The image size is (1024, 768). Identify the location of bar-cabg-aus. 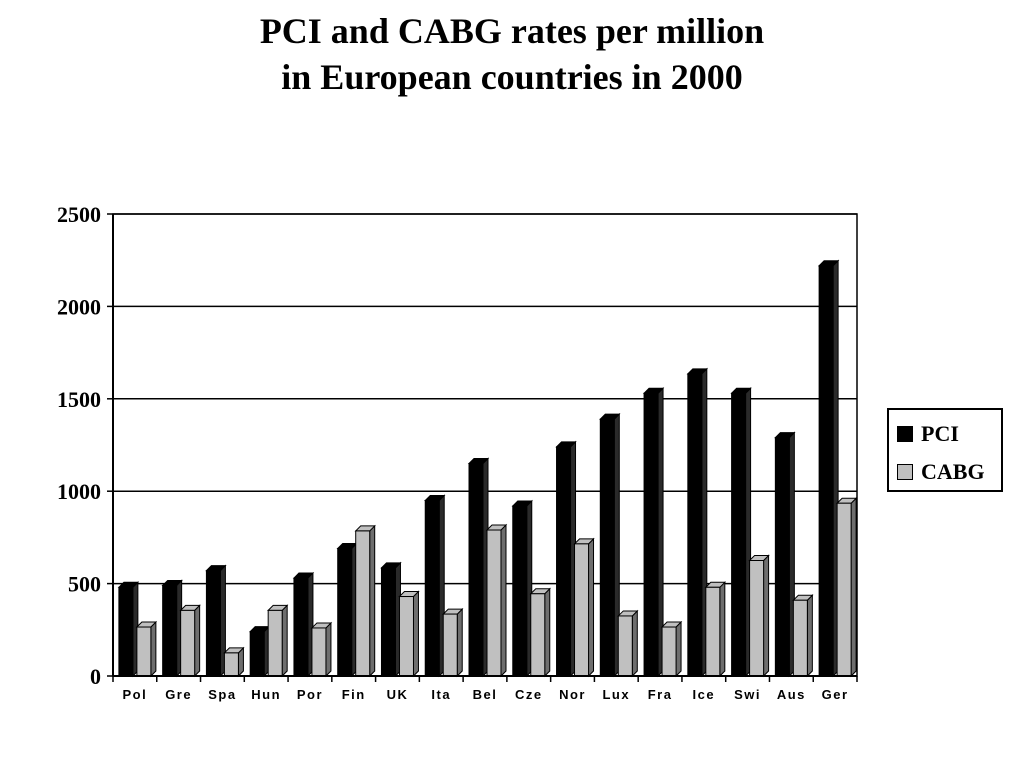
(803, 636).